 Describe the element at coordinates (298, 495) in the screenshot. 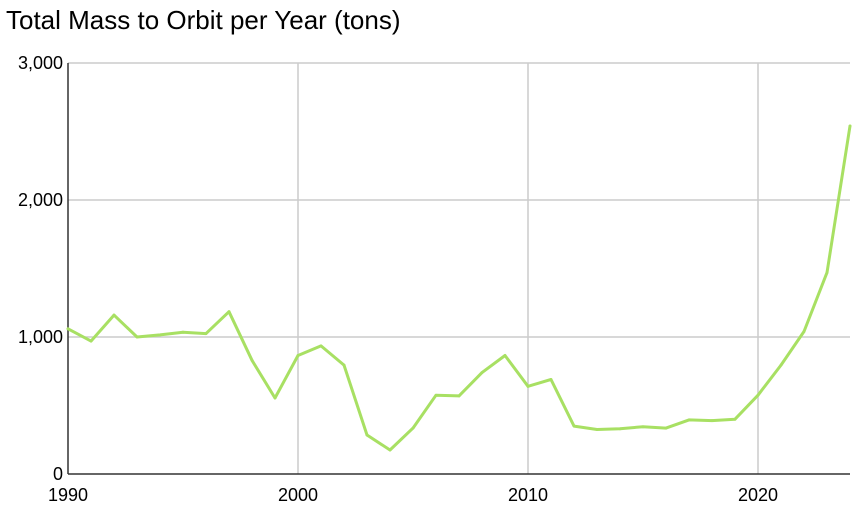

I see `x-tick-label: 2000` at that location.